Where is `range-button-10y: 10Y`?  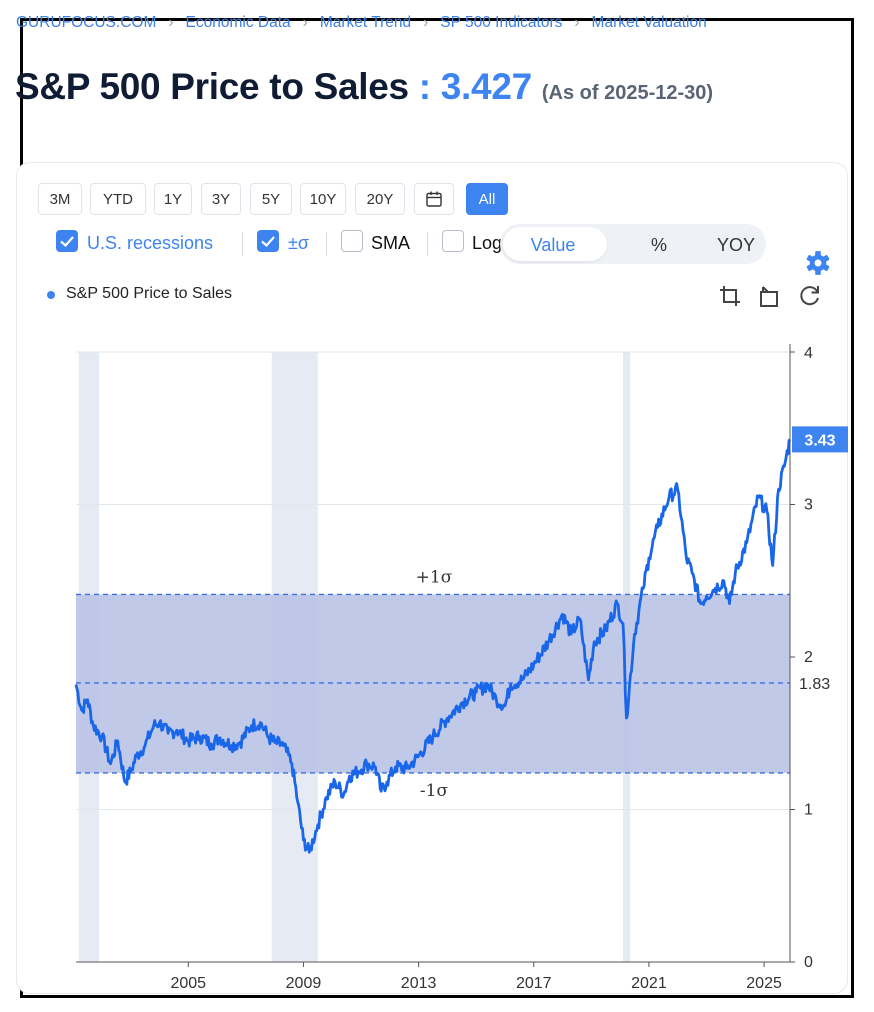 range-button-10y: 10Y is located at coordinates (323, 199).